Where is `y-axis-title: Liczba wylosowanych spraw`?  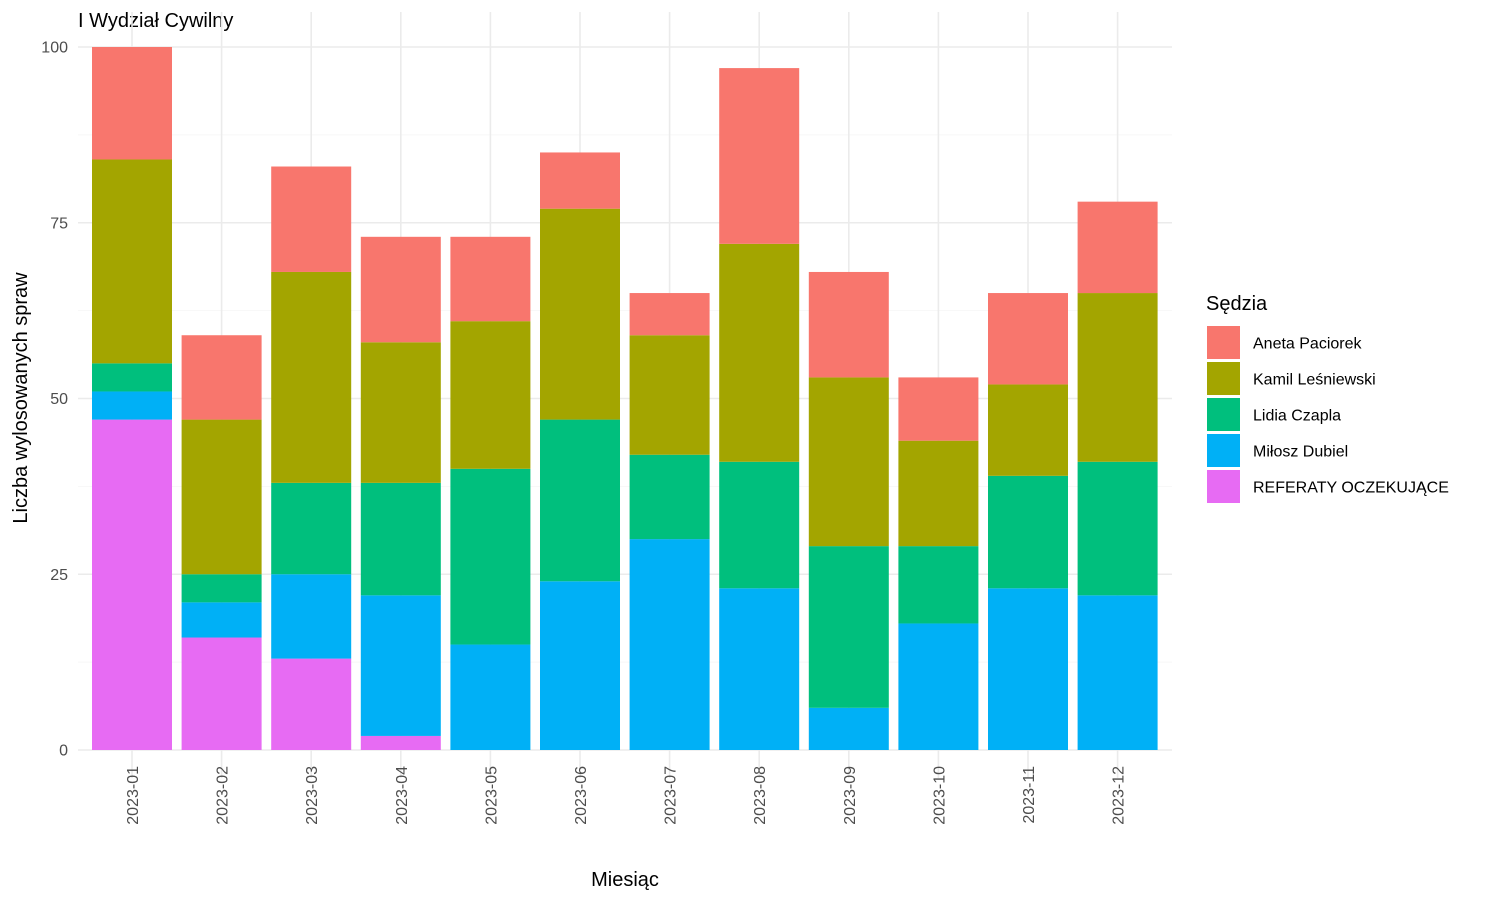
y-axis-title: Liczba wylosowanych spraw is located at coordinates (21, 398).